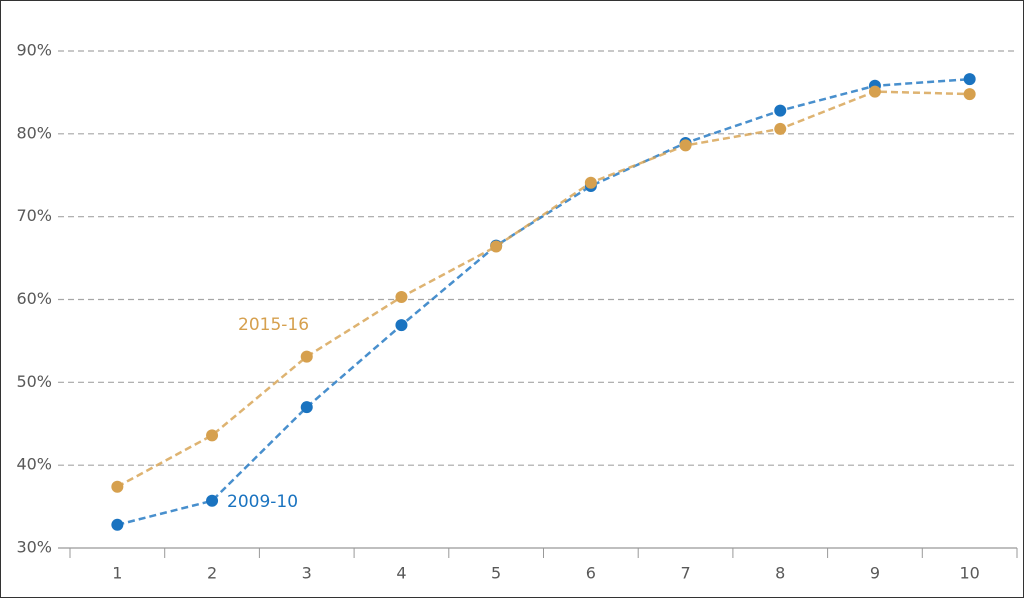 The image size is (1024, 598). I want to click on x-tick-label: 7, so click(685, 573).